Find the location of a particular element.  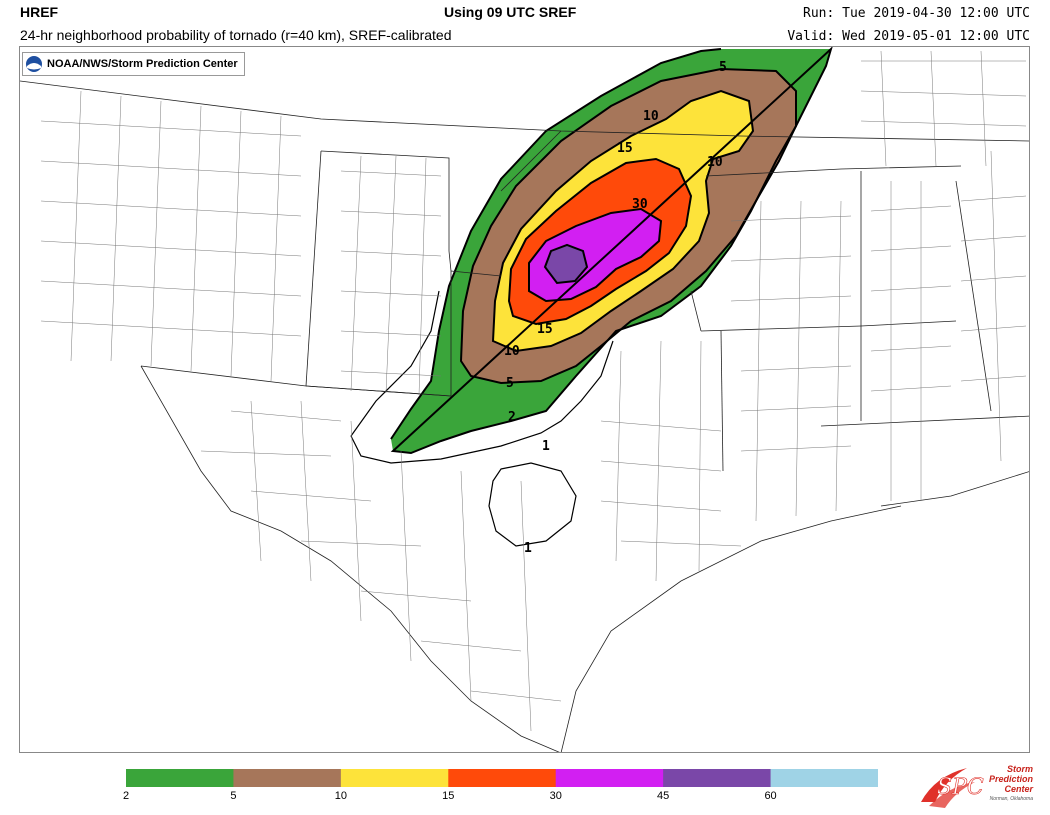

color-legend is located at coordinates (502, 778).